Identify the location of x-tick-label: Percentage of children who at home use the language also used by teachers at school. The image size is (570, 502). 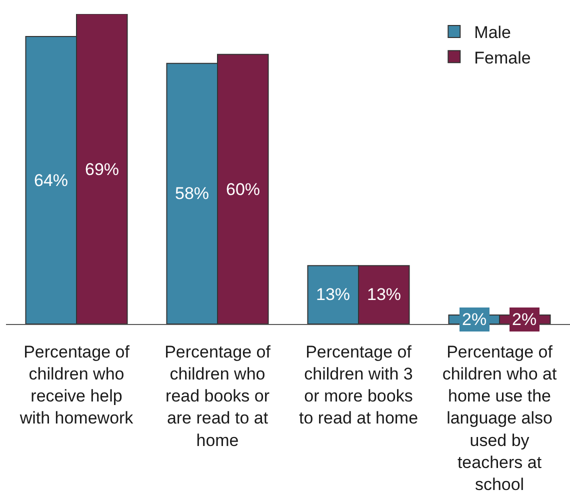
(499, 418).